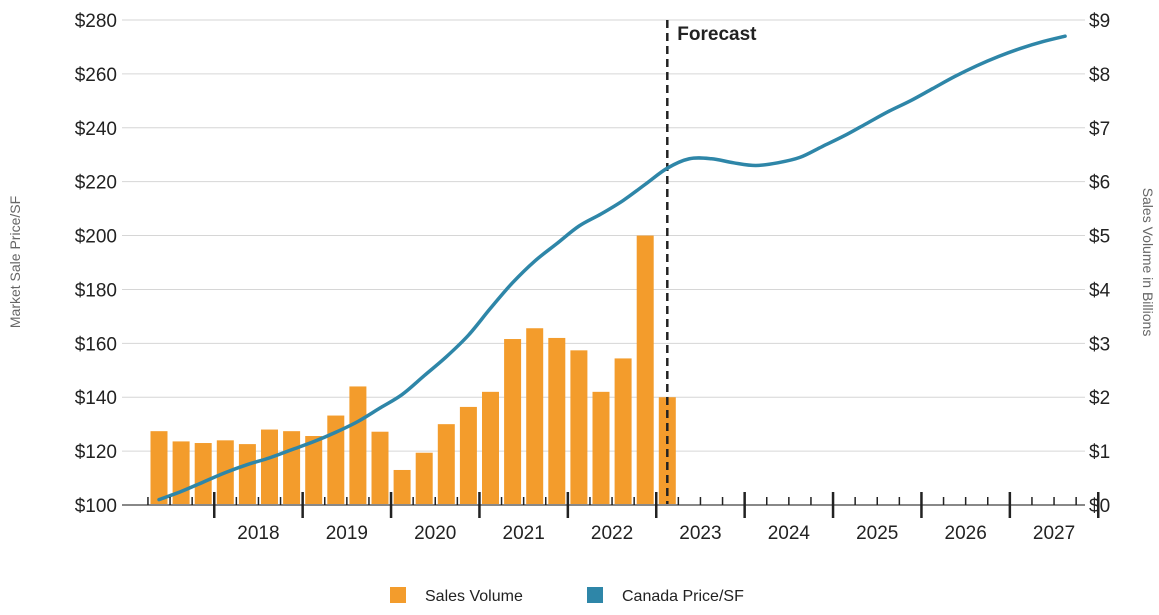 Image resolution: width=1159 pixels, height=615 pixels. I want to click on left-tick-label: $120, so click(96, 452).